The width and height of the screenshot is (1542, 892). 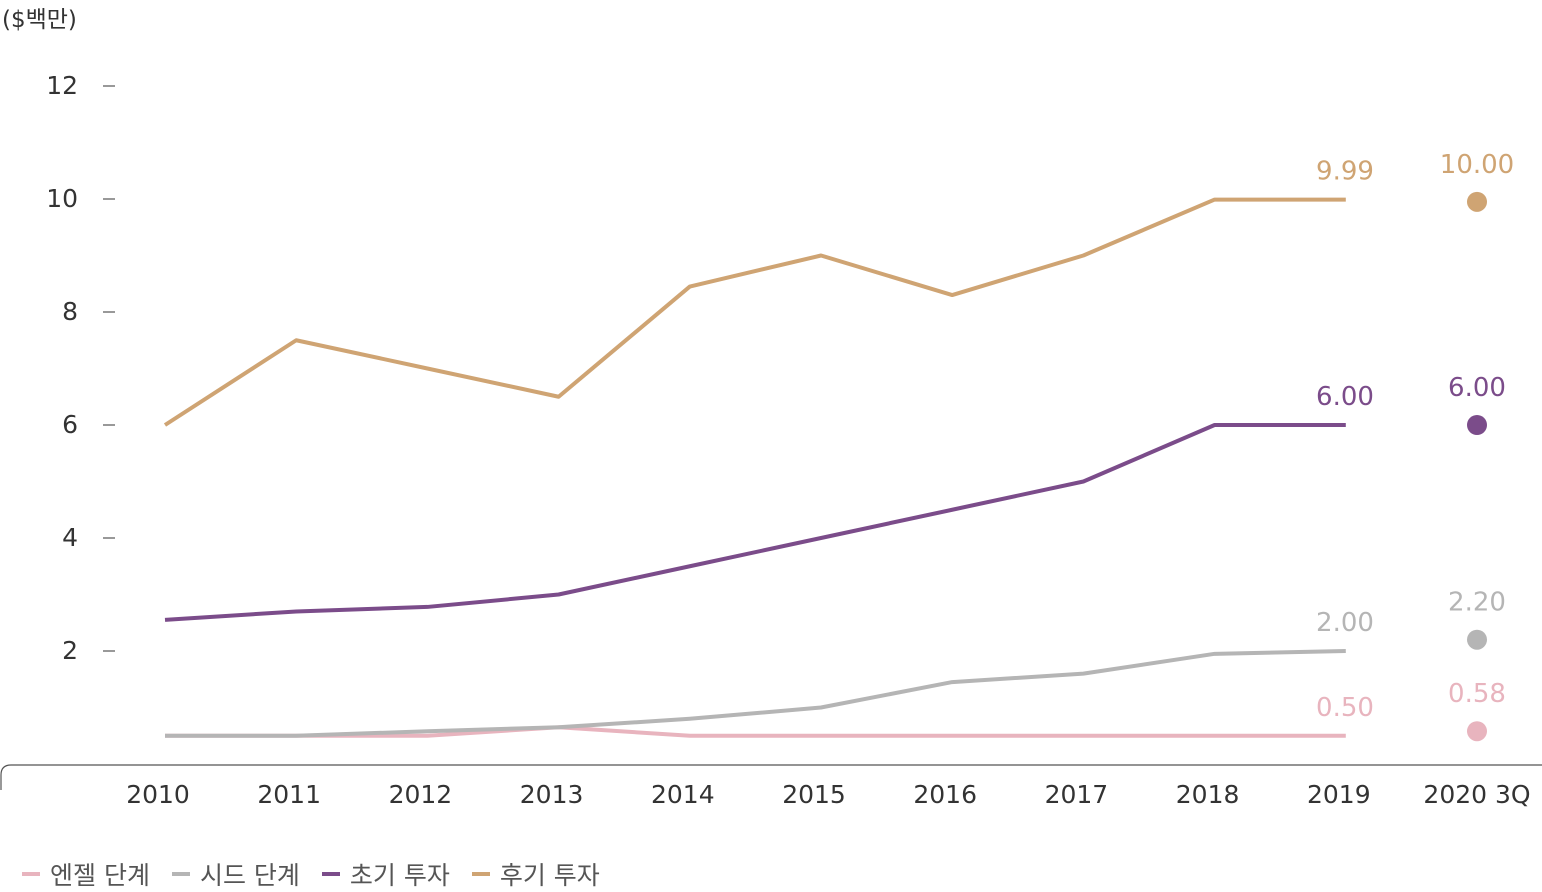 What do you see at coordinates (311, 874) in the screenshot?
I see `legend: 엔젤 단계 시드 단계 초기 투자 후기 투자` at bounding box center [311, 874].